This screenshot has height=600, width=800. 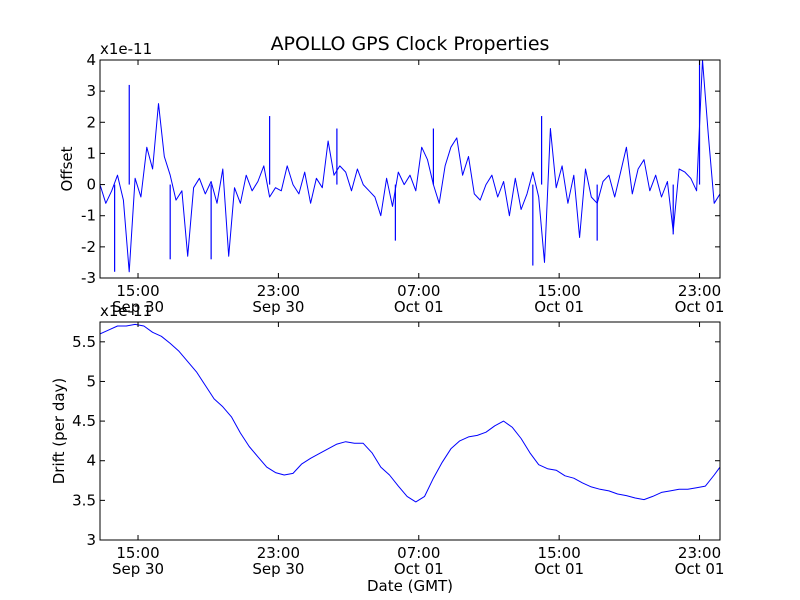 I want to click on drift-y-axis-label: Drift (per day), so click(x=59, y=431).